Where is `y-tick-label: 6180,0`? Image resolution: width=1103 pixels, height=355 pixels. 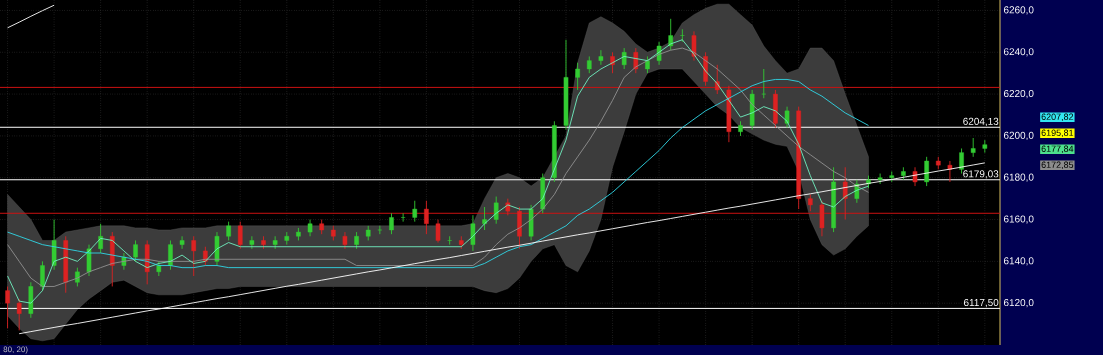 y-tick-label: 6180,0 is located at coordinates (1018, 177).